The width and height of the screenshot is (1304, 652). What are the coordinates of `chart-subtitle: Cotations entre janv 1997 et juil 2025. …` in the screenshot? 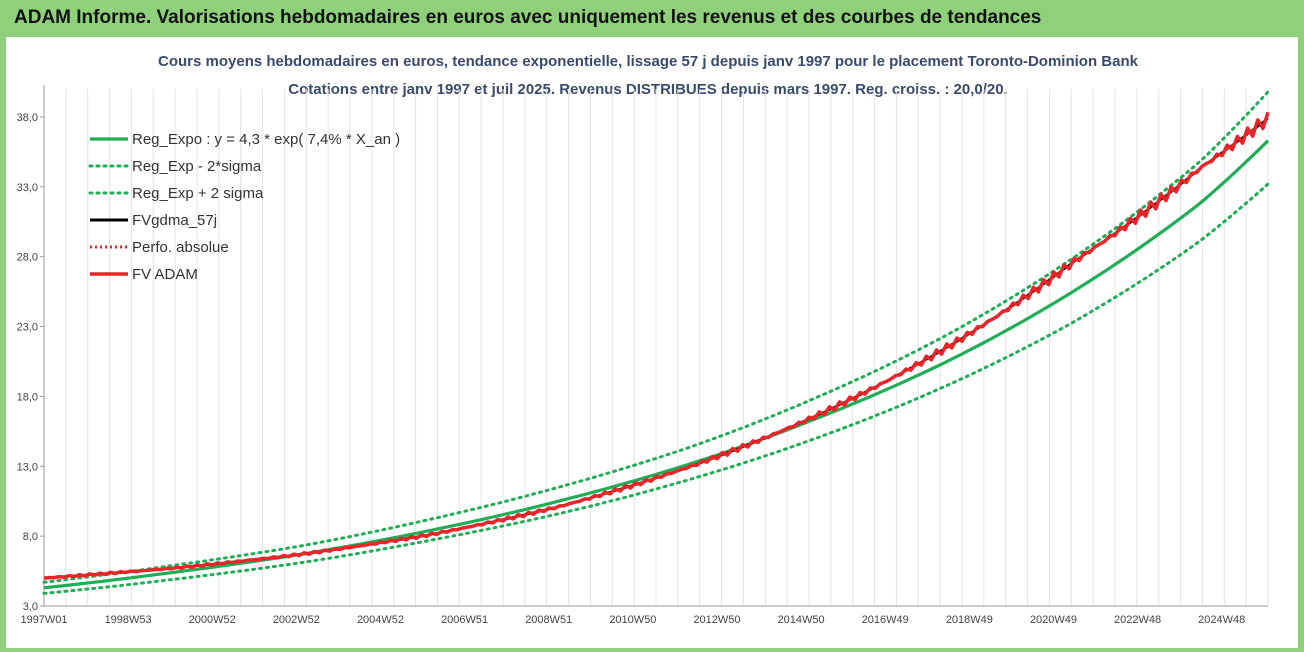 It's located at (647, 89).